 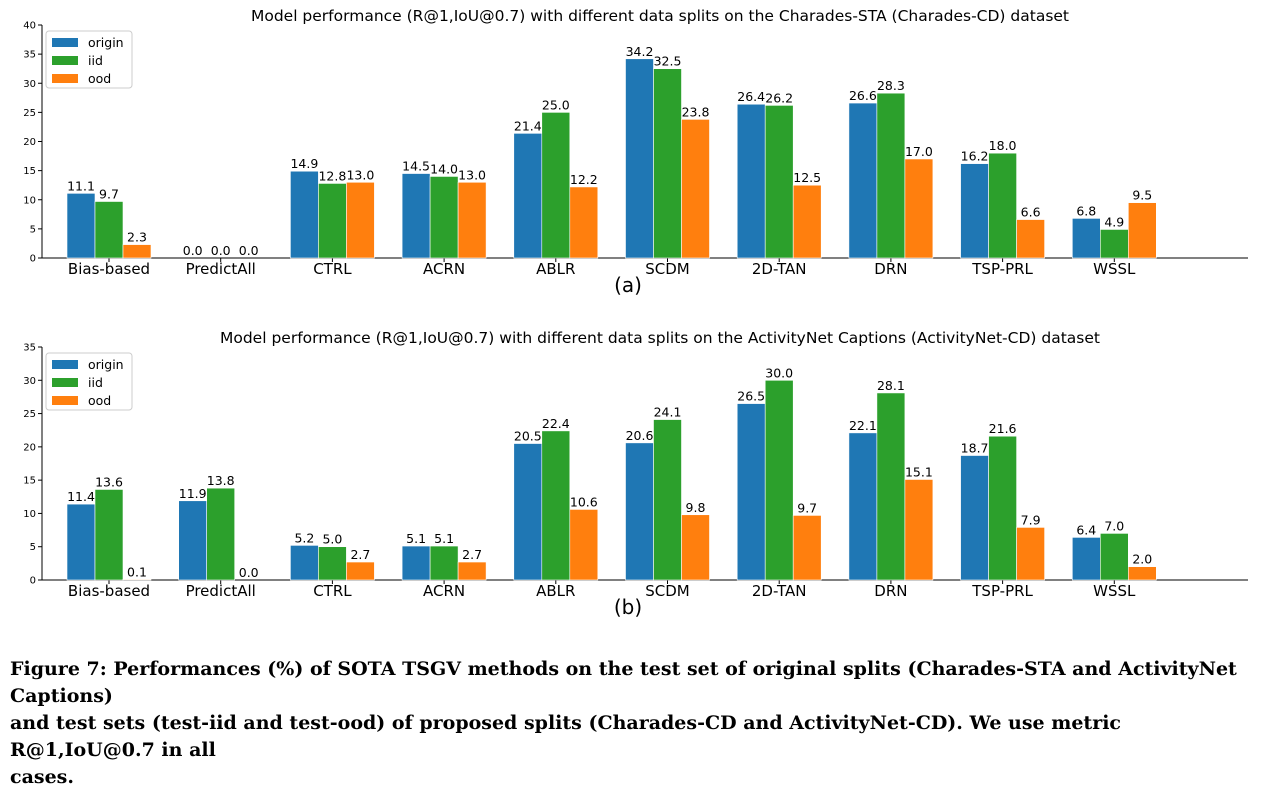 What do you see at coordinates (29, 26) in the screenshot?
I see `y-tick-label: 40` at bounding box center [29, 26].